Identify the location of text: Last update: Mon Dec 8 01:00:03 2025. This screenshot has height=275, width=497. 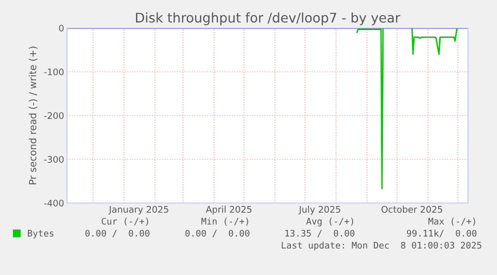
(382, 246).